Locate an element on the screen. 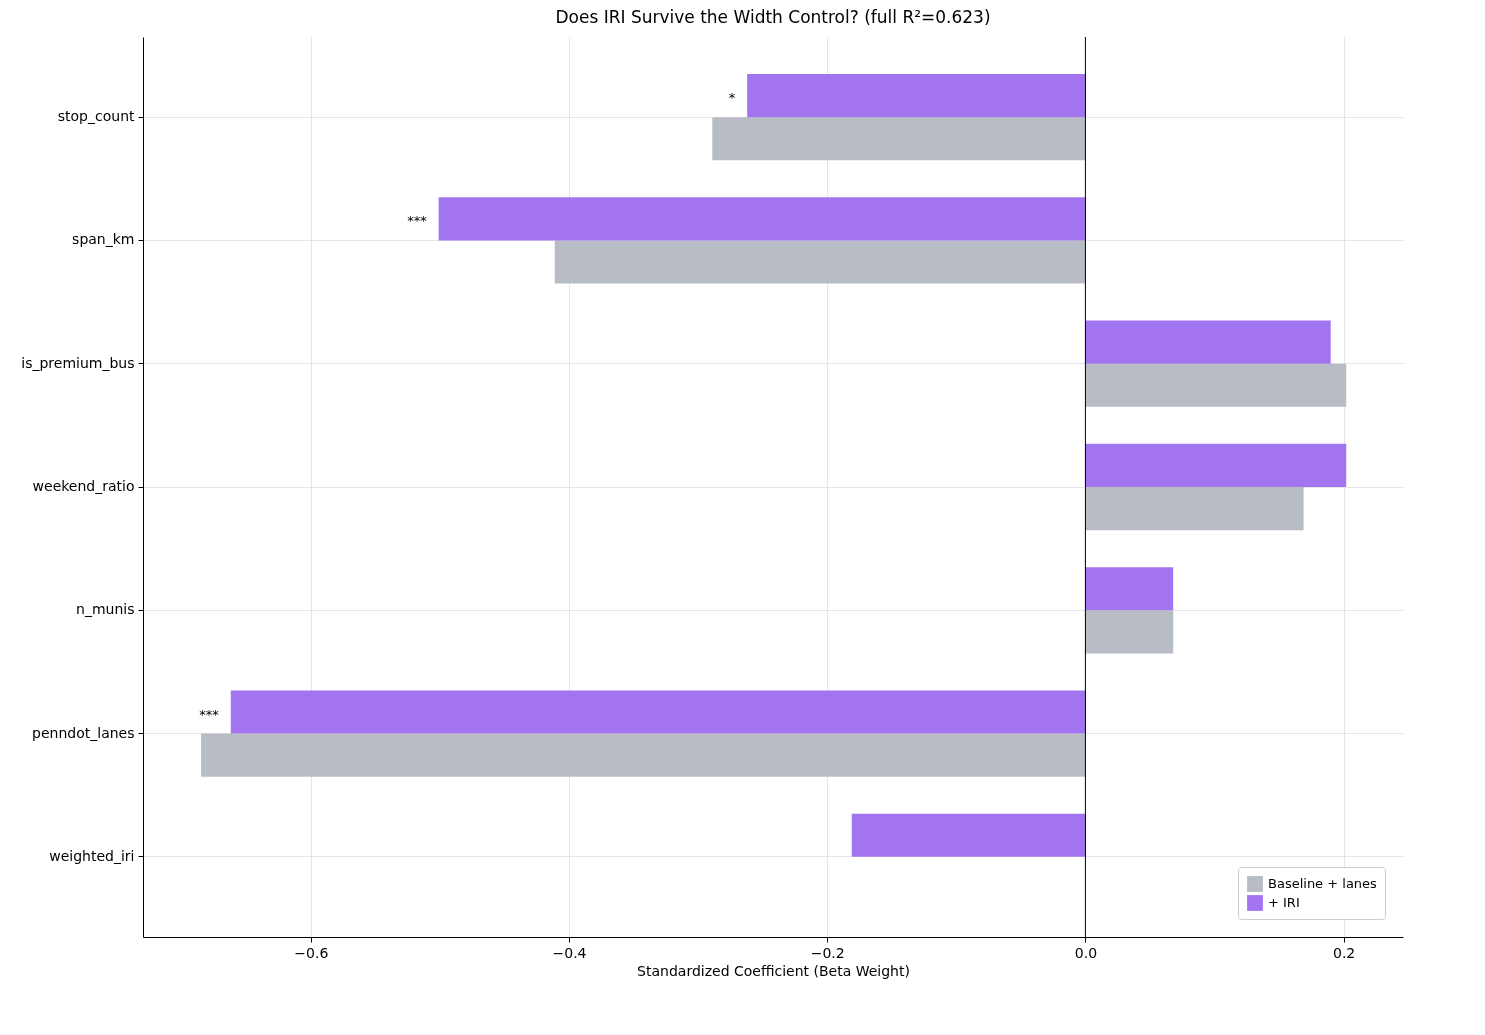 The width and height of the screenshot is (1485, 1035). x-axis-title: Standardized Coefficient (Beta Weight) is located at coordinates (773, 970).